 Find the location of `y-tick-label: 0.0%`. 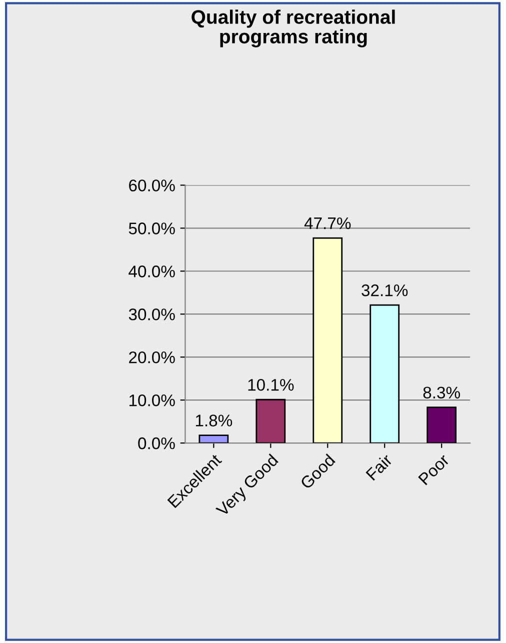

y-tick-label: 0.0% is located at coordinates (156, 443).